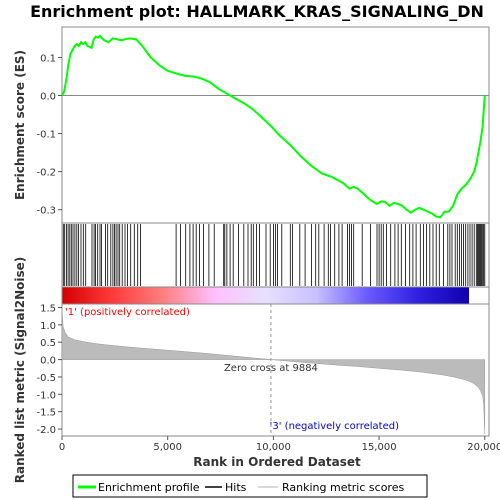  I want to click on ranking-heat-bar, so click(265, 295).